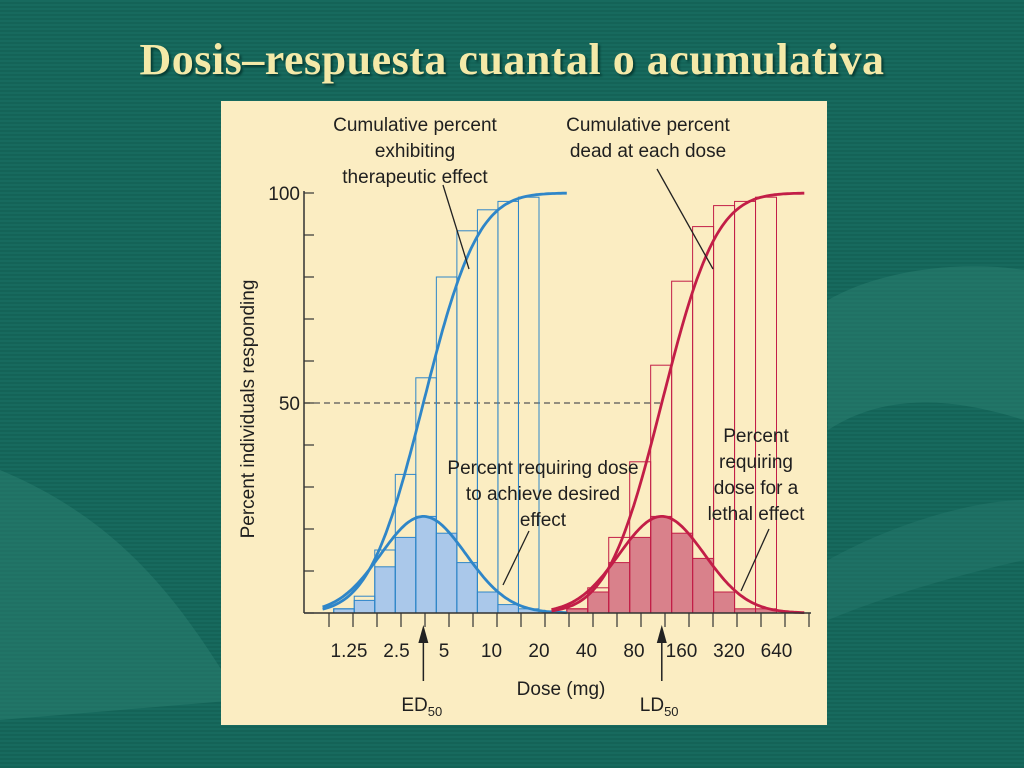  I want to click on x-tick-label: 10, so click(491, 651).